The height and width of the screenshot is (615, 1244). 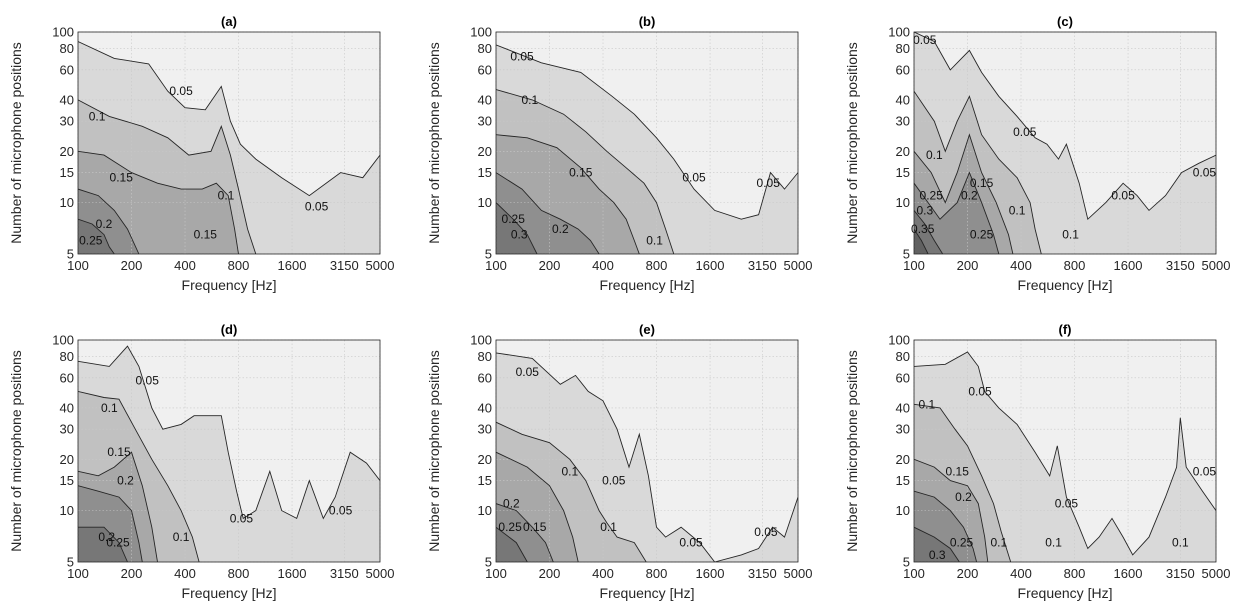 What do you see at coordinates (229, 593) in the screenshot?
I see `x-axis-label: Frequency [Hz]` at bounding box center [229, 593].